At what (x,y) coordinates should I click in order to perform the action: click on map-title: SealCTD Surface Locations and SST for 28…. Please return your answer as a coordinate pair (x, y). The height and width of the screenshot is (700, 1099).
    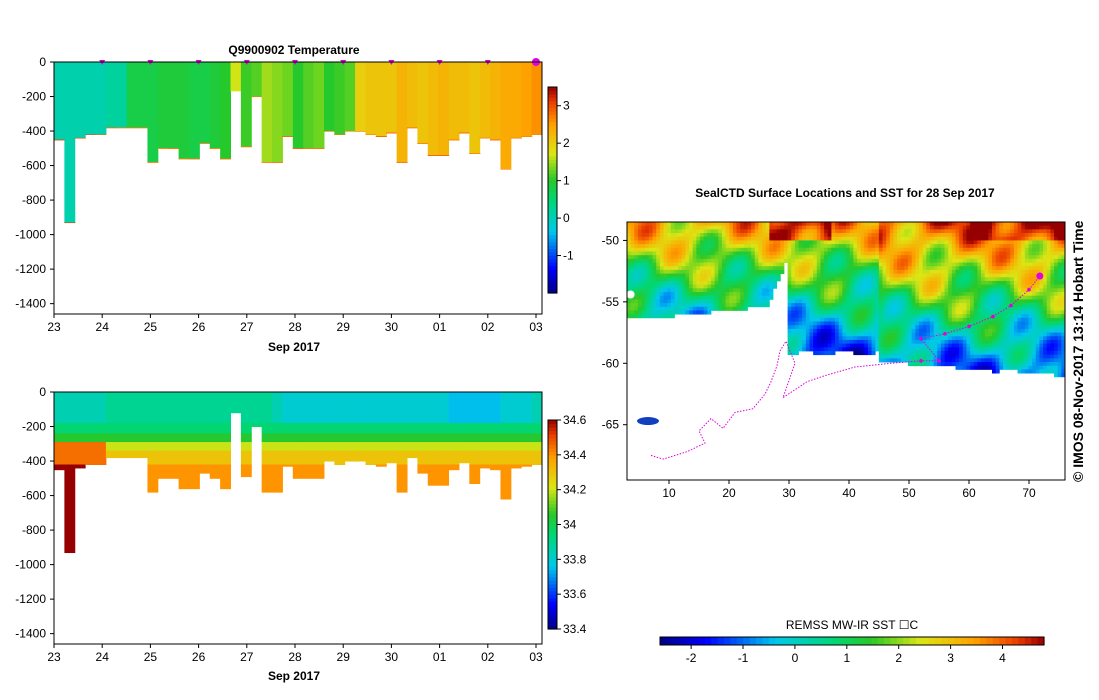
    Looking at the image, I should click on (845, 193).